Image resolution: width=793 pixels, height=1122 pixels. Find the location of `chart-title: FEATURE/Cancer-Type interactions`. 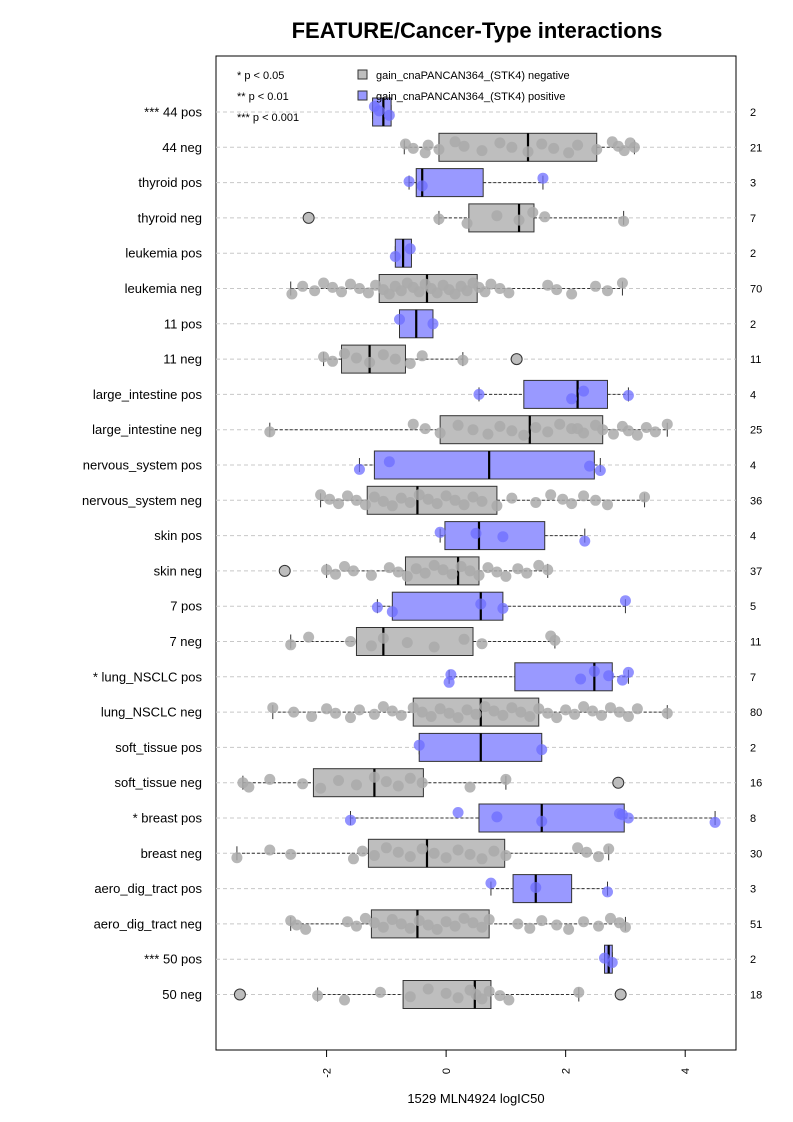

chart-title: FEATURE/Cancer-Type interactions is located at coordinates (477, 30).